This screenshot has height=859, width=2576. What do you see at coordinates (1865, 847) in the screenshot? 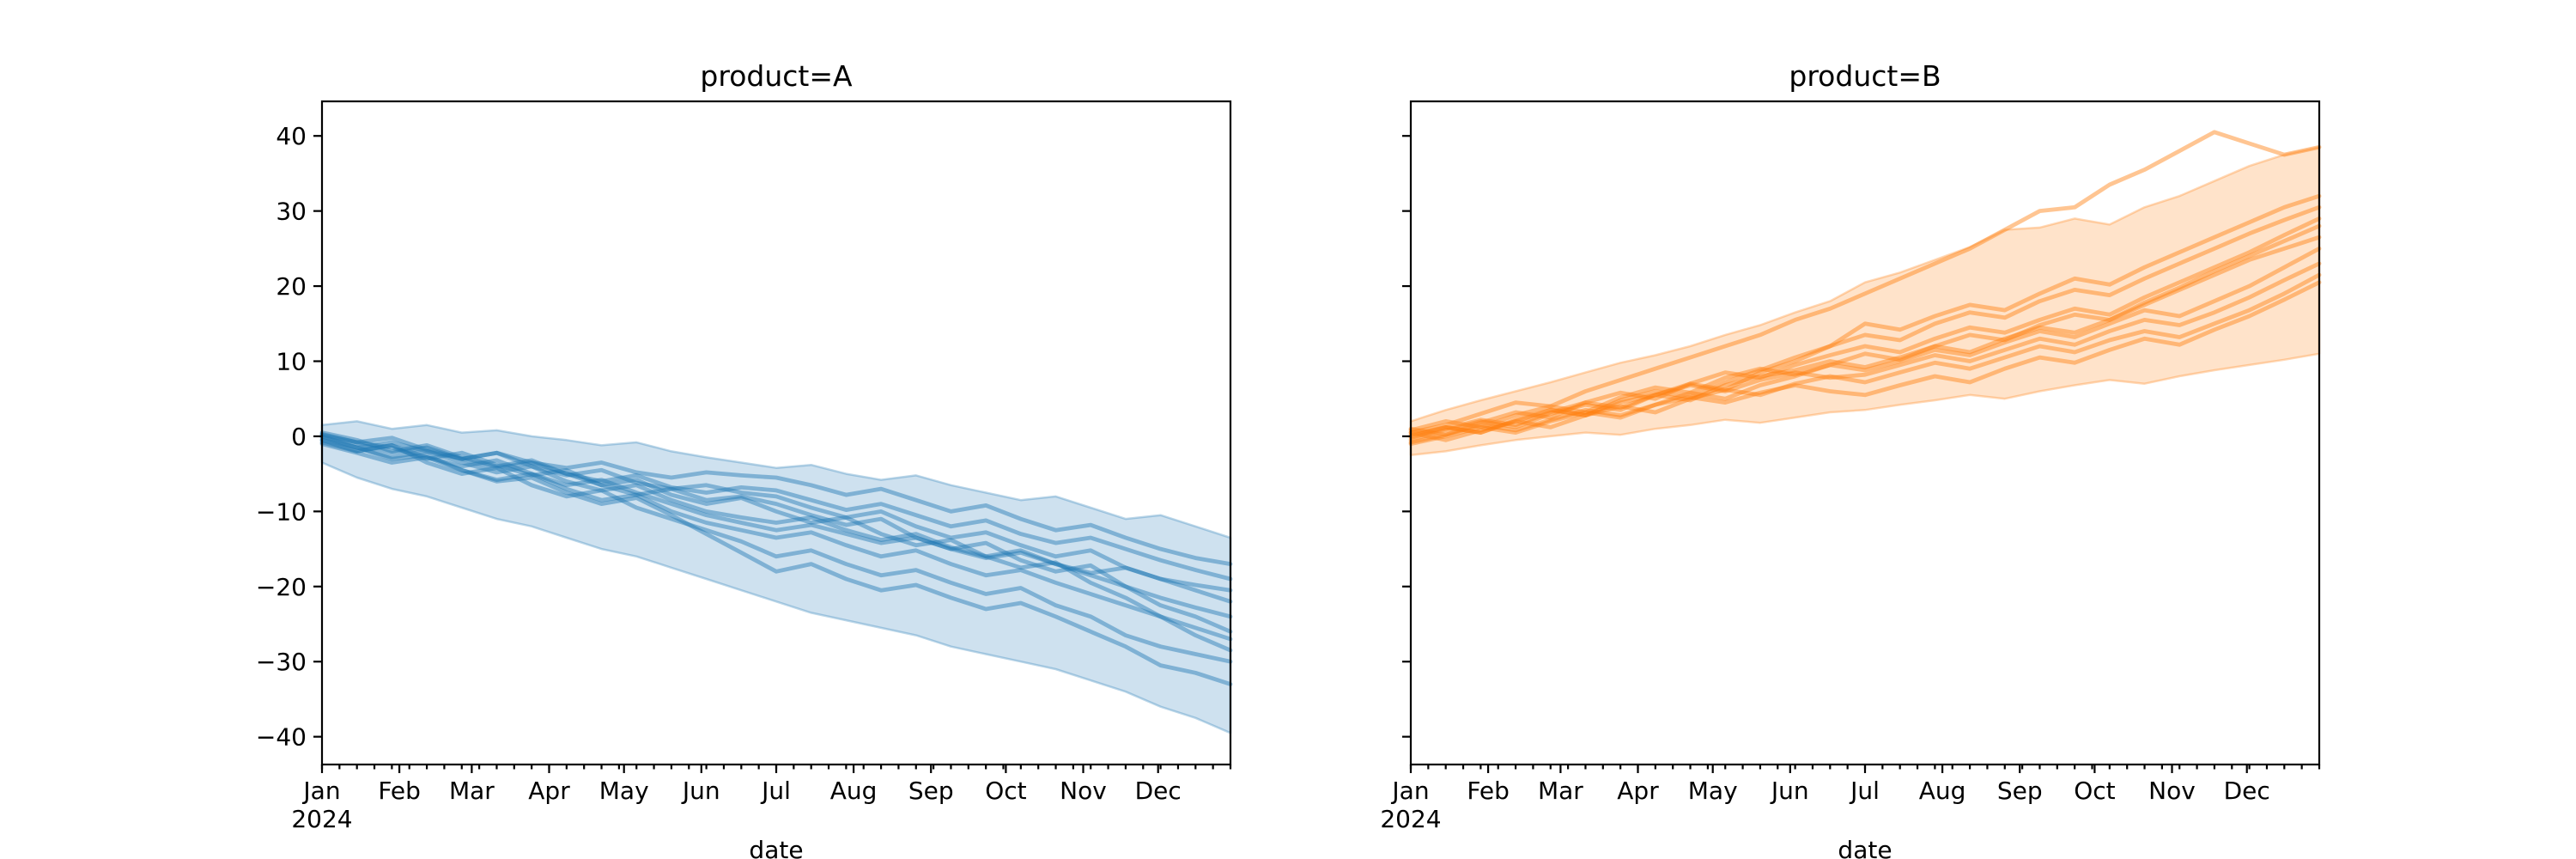
I see `x-axis-label-b: date` at bounding box center [1865, 847].